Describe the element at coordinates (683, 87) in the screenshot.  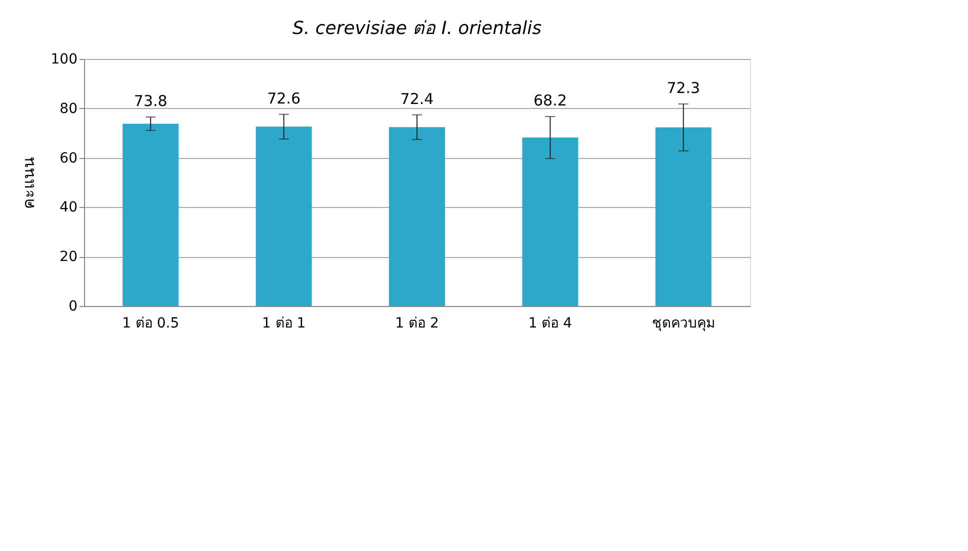
I see `data-label: 72.3` at that location.